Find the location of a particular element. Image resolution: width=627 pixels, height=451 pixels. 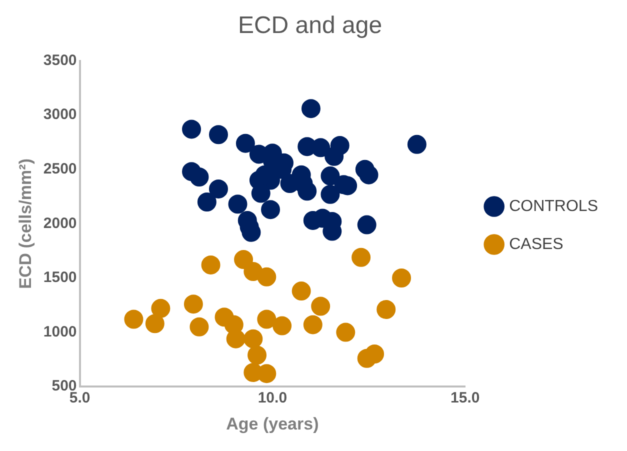

y-tick-label: 1000 is located at coordinates (60, 331).